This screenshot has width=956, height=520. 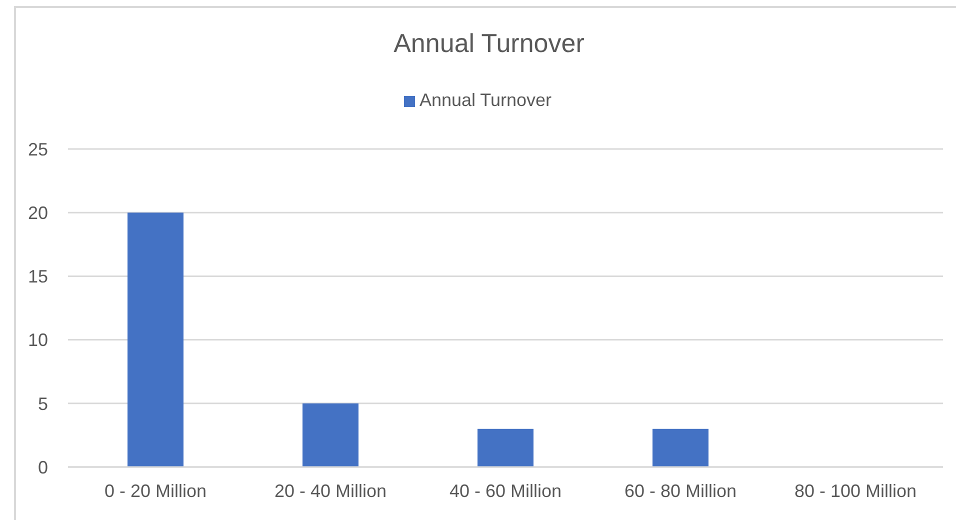 What do you see at coordinates (38, 212) in the screenshot?
I see `y-tick-label: 20` at bounding box center [38, 212].